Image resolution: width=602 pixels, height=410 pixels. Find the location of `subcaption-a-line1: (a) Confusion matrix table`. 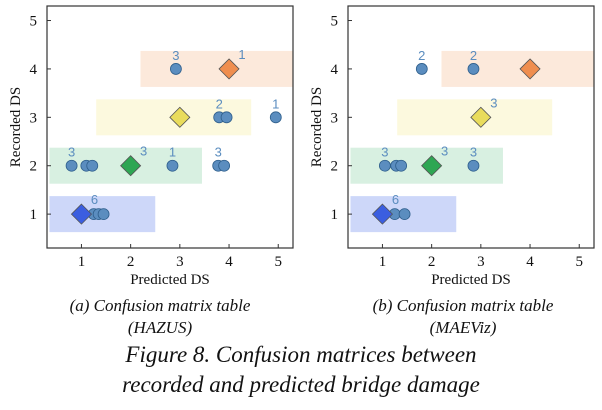

subcaption-a-line1: (a) Confusion matrix table is located at coordinates (160, 306).